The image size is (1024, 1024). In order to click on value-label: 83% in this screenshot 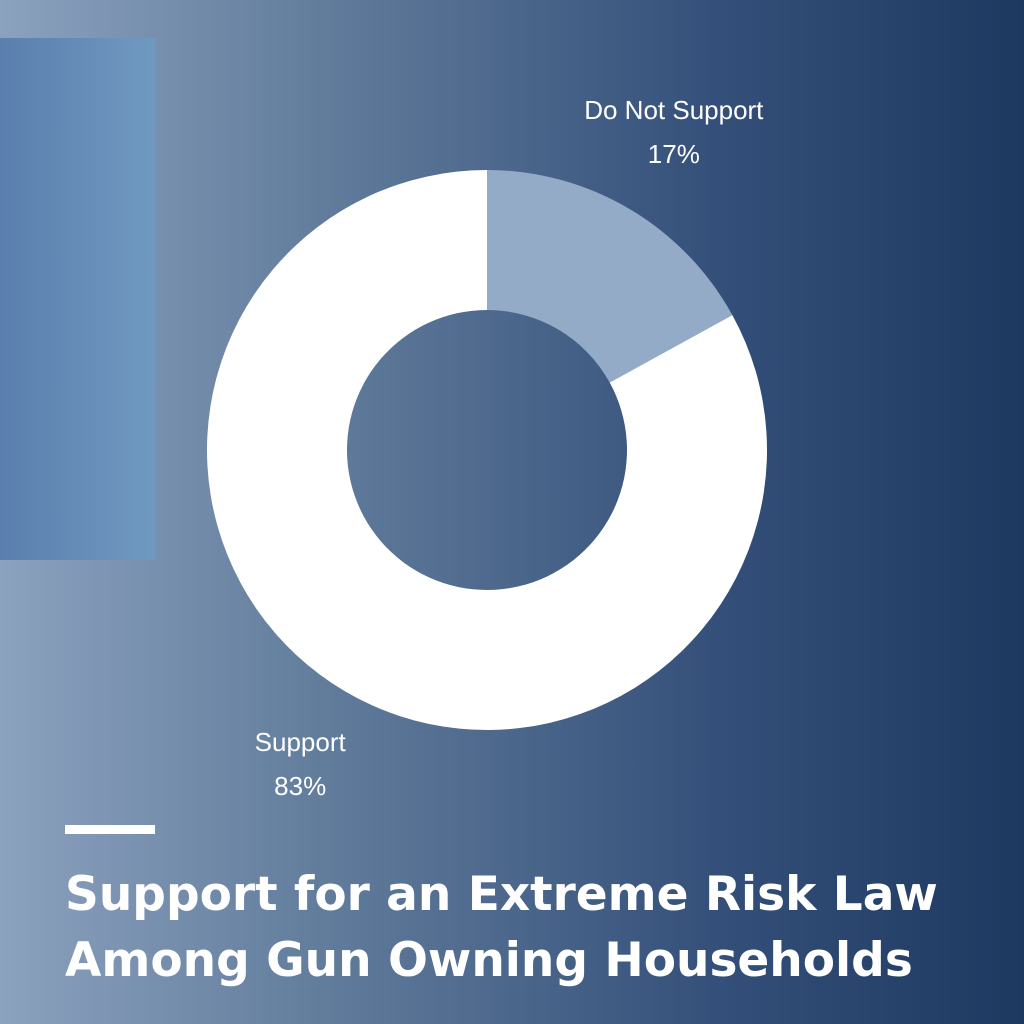, I will do `click(300, 786)`.